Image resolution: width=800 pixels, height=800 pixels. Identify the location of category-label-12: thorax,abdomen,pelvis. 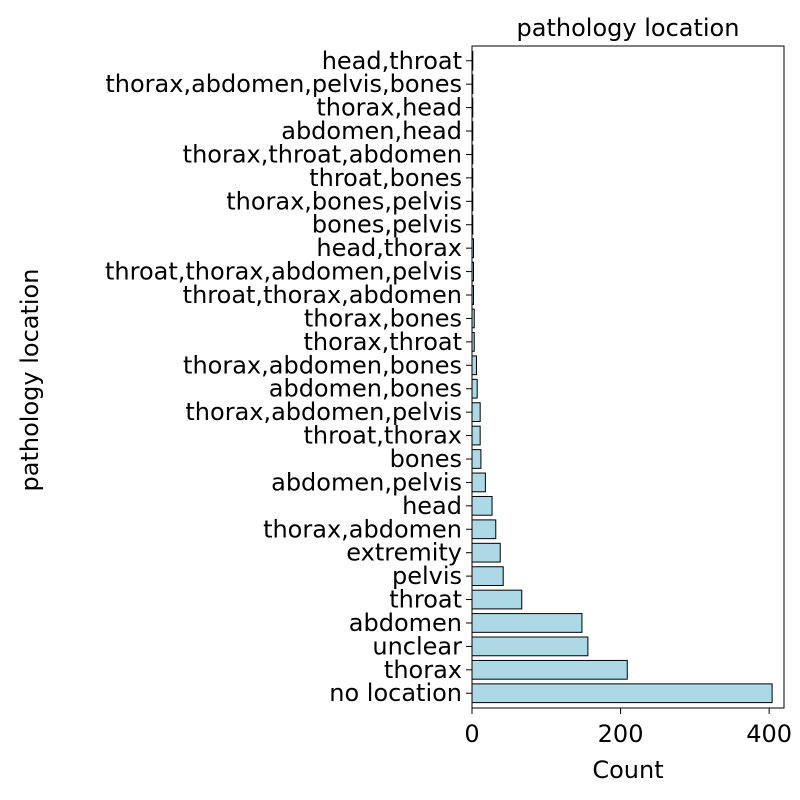
(323, 412).